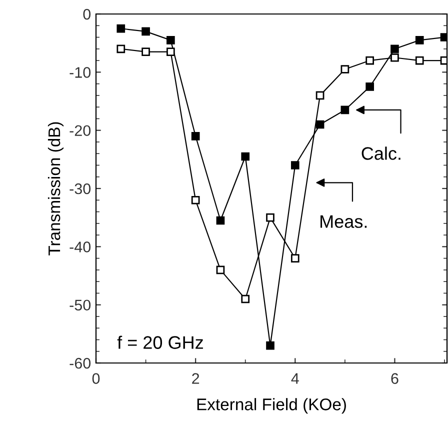  What do you see at coordinates (80, 72) in the screenshot?
I see `y-tick-label: -10` at bounding box center [80, 72].